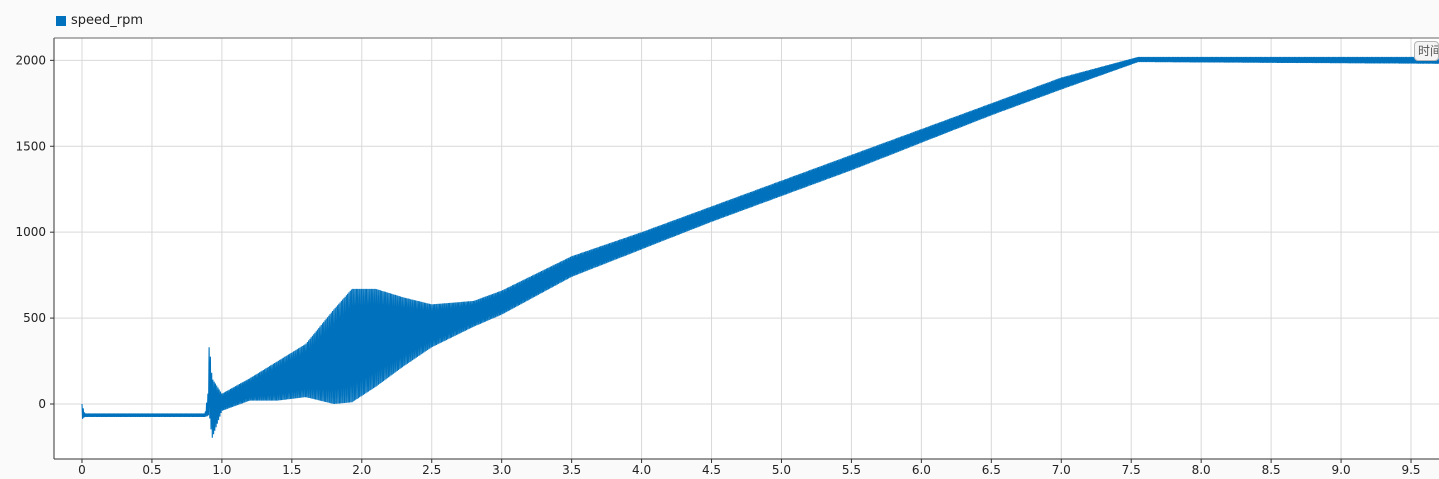  What do you see at coordinates (221, 470) in the screenshot?
I see `x-tick-label: 1.0` at bounding box center [221, 470].